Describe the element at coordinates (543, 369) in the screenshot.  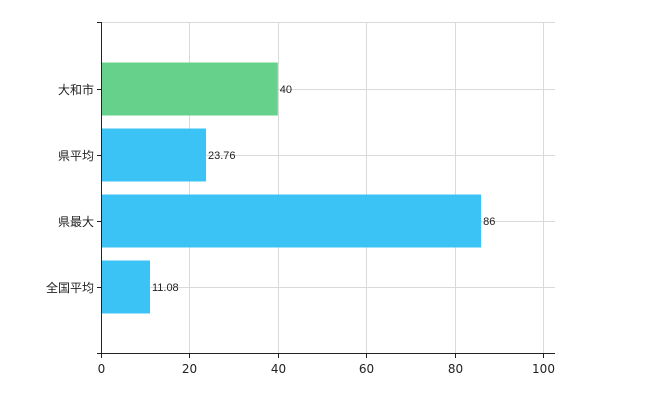
I see `x-tick-label-5: 100` at that location.